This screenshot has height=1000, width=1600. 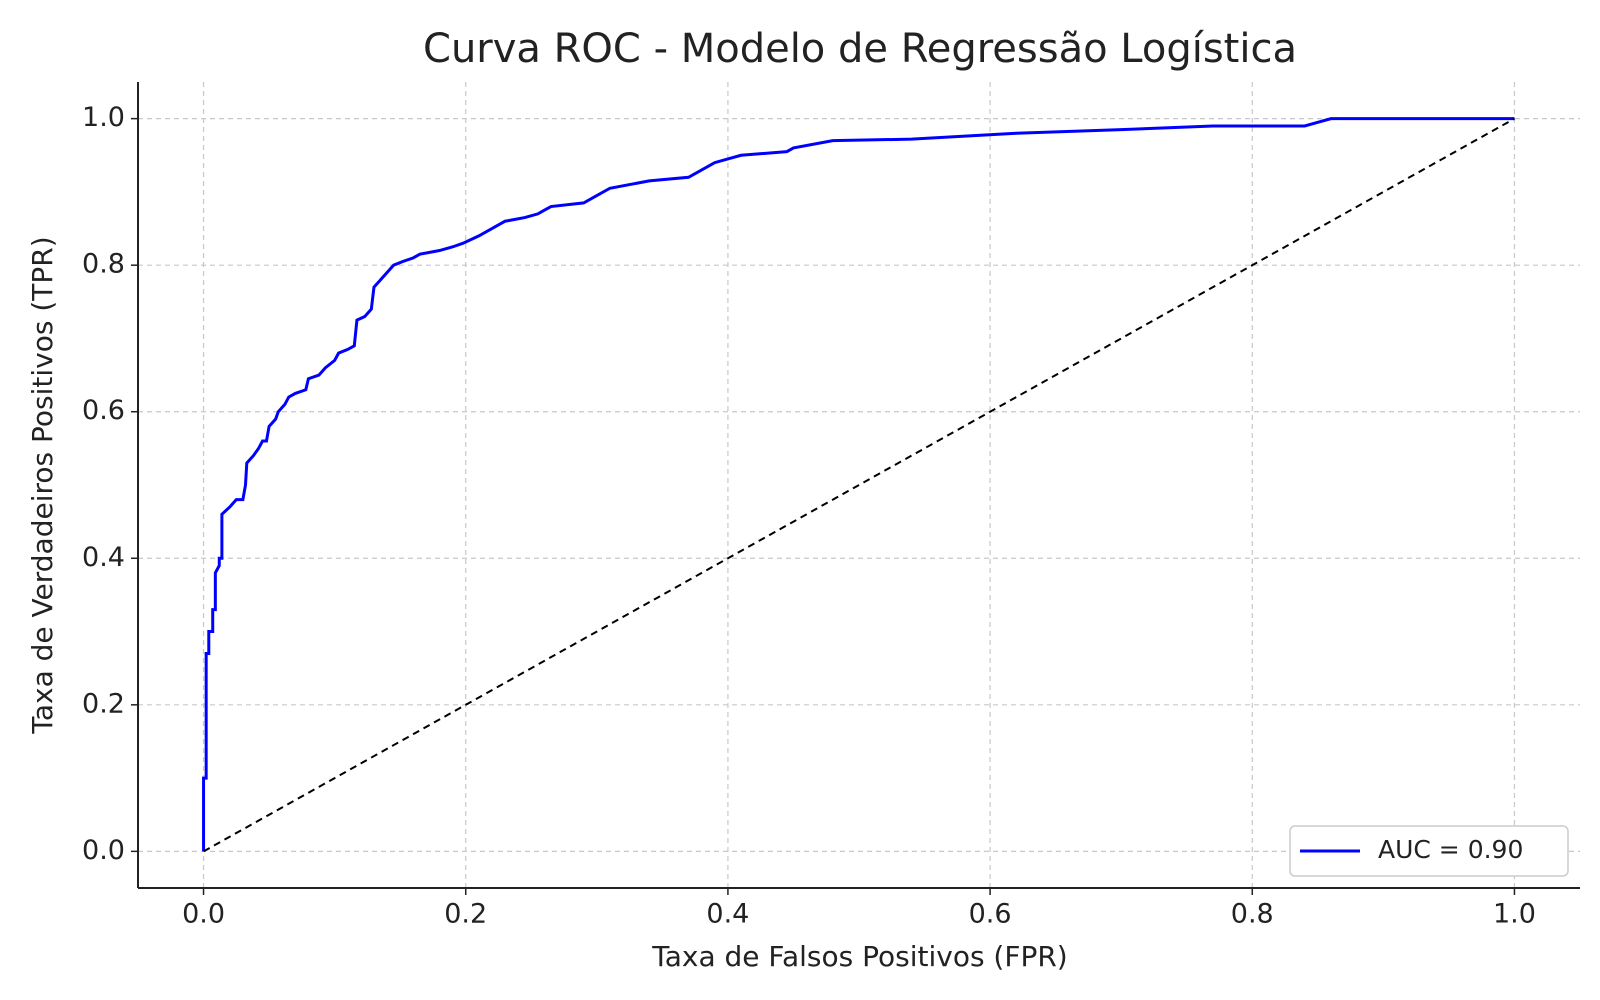 I want to click on y-tick-label: 0.2, so click(x=103, y=703).